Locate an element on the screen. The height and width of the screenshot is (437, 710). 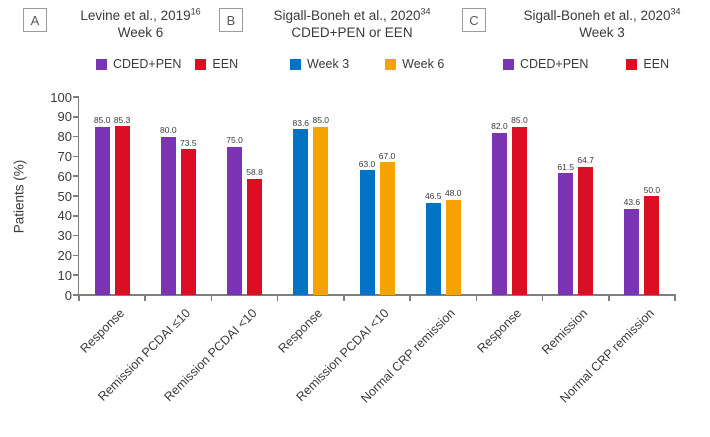
legend-label: EEN is located at coordinates (656, 64).